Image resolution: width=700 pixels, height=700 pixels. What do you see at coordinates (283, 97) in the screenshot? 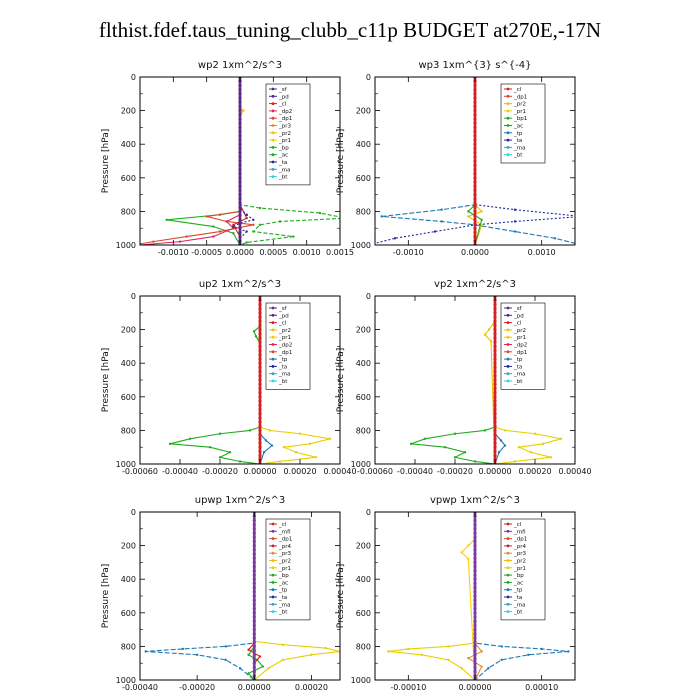
I see `legend-entry: _pd` at bounding box center [283, 97].